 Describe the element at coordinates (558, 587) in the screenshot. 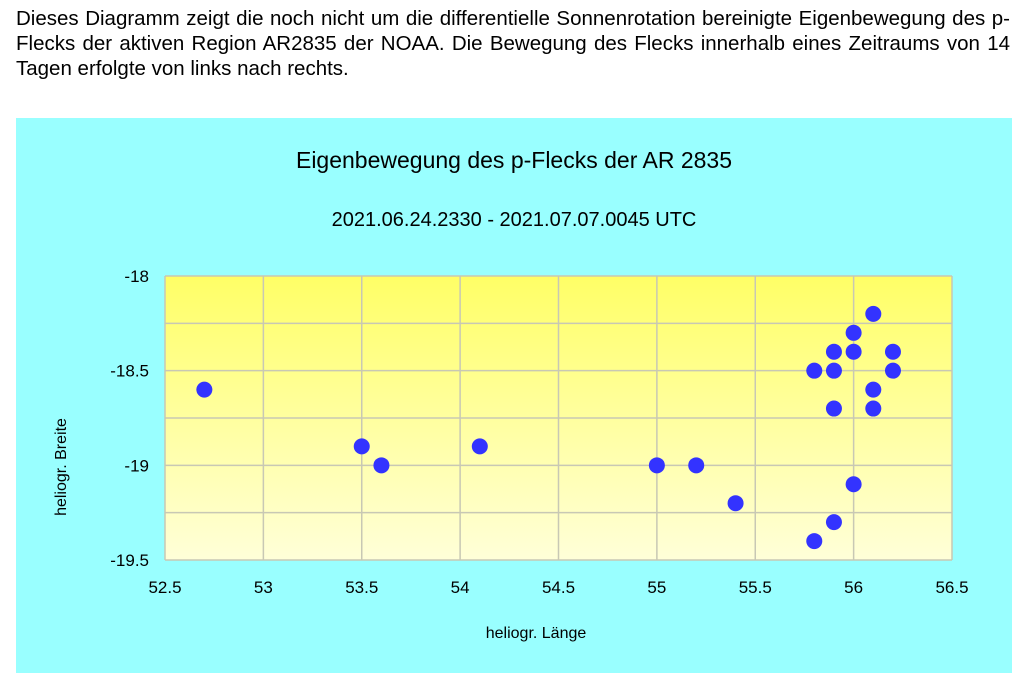

I see `x-tick-label: 54.5` at that location.